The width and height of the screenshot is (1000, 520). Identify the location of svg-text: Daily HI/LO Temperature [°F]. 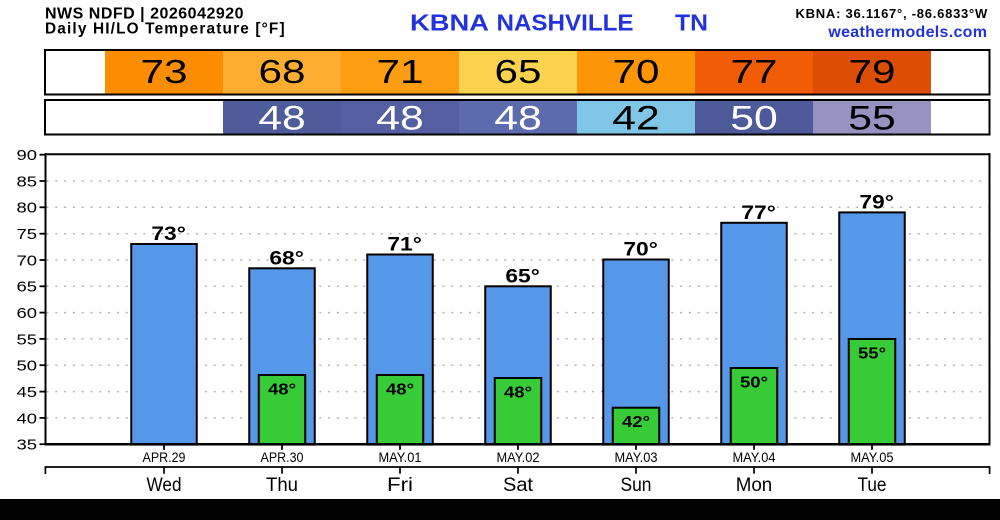
(165, 28).